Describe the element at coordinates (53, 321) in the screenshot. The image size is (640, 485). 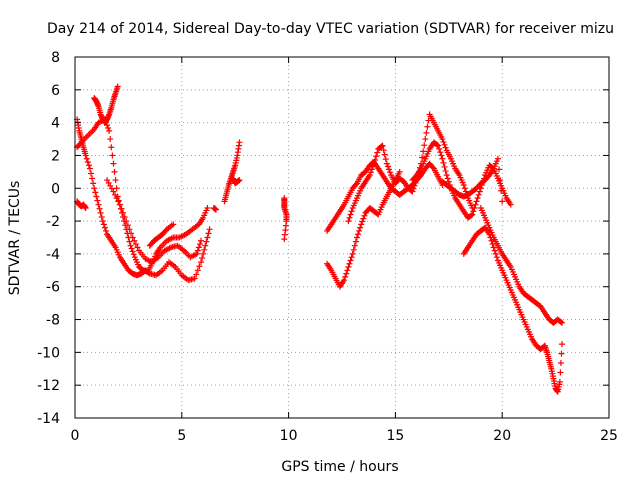
I see `y-tick-label: -8` at that location.